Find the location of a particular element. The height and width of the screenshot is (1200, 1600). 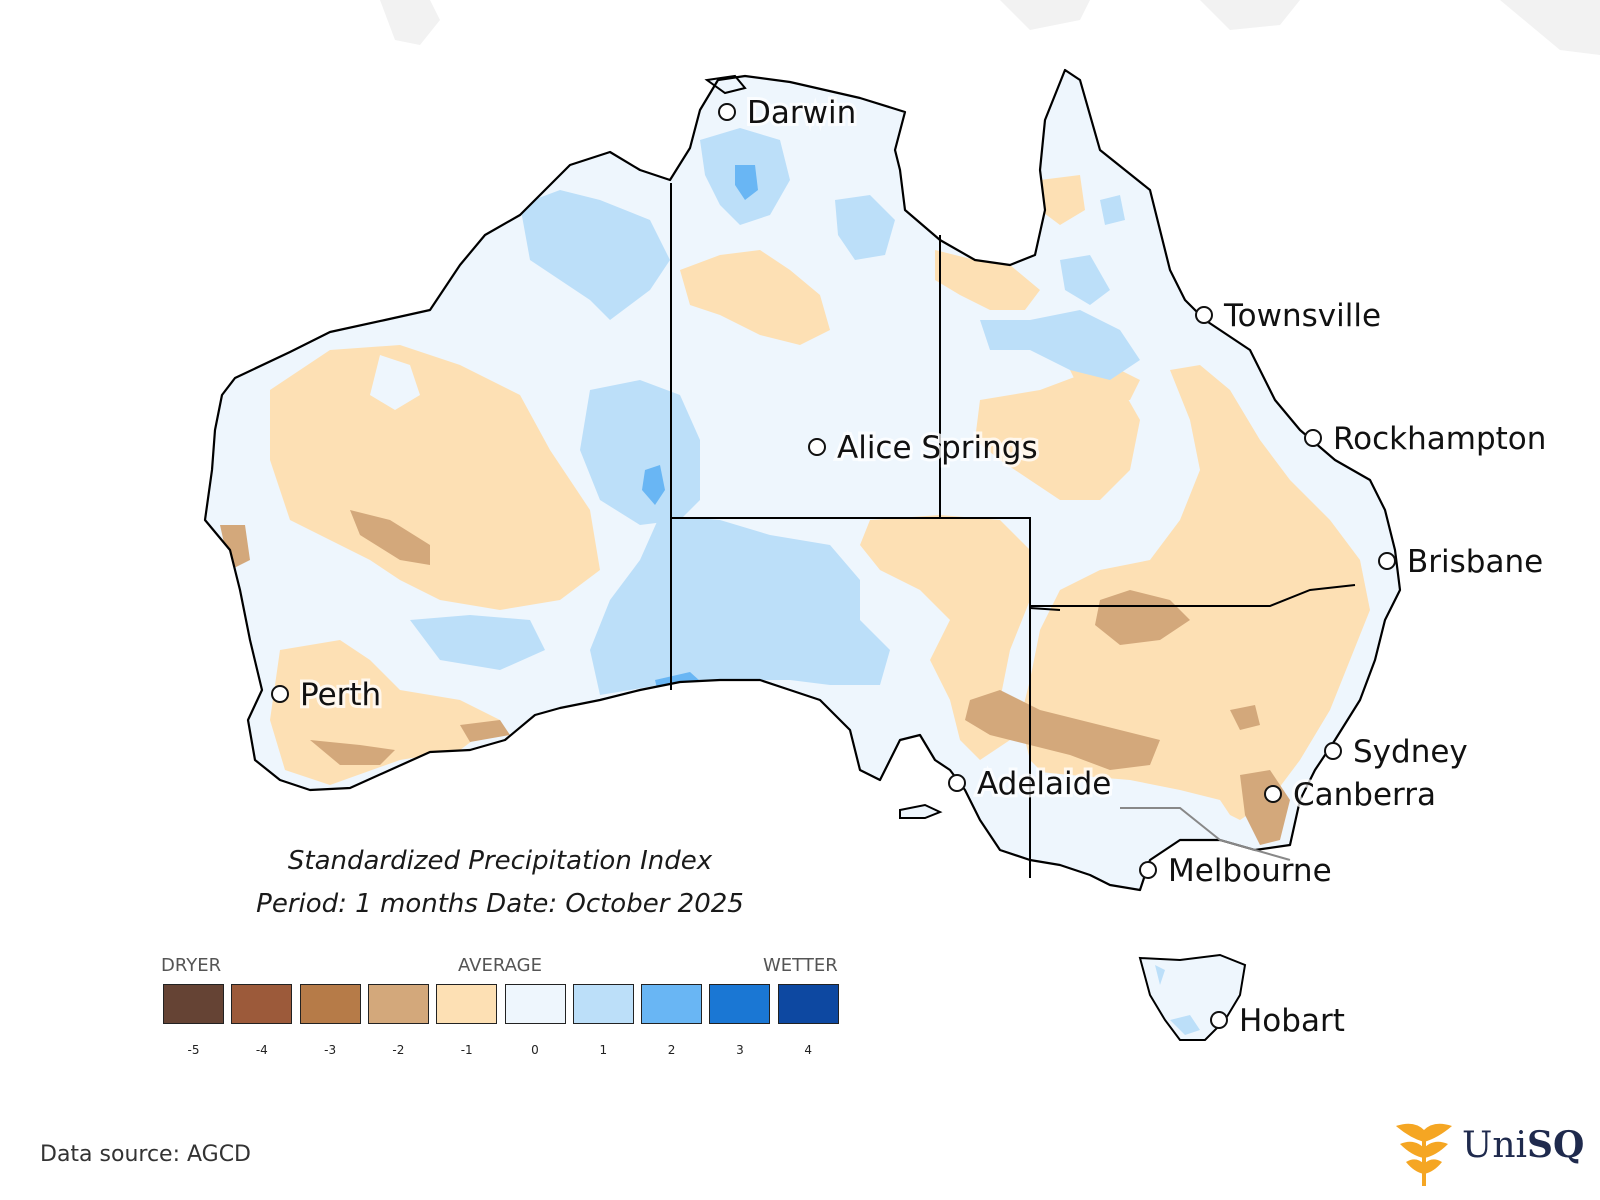

legend-tick-label: 1 is located at coordinates (603, 1050).